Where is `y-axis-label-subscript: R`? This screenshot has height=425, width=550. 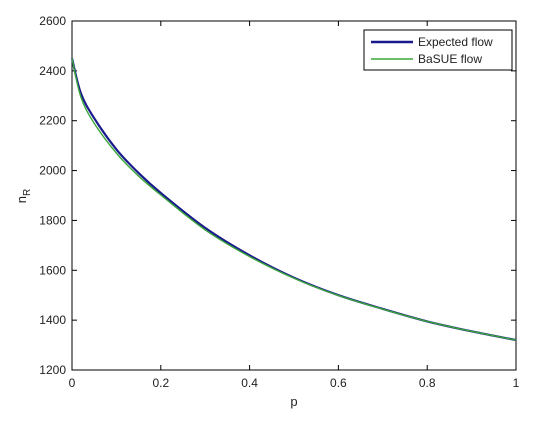
y-axis-label-subscript: R is located at coordinates (27, 192).